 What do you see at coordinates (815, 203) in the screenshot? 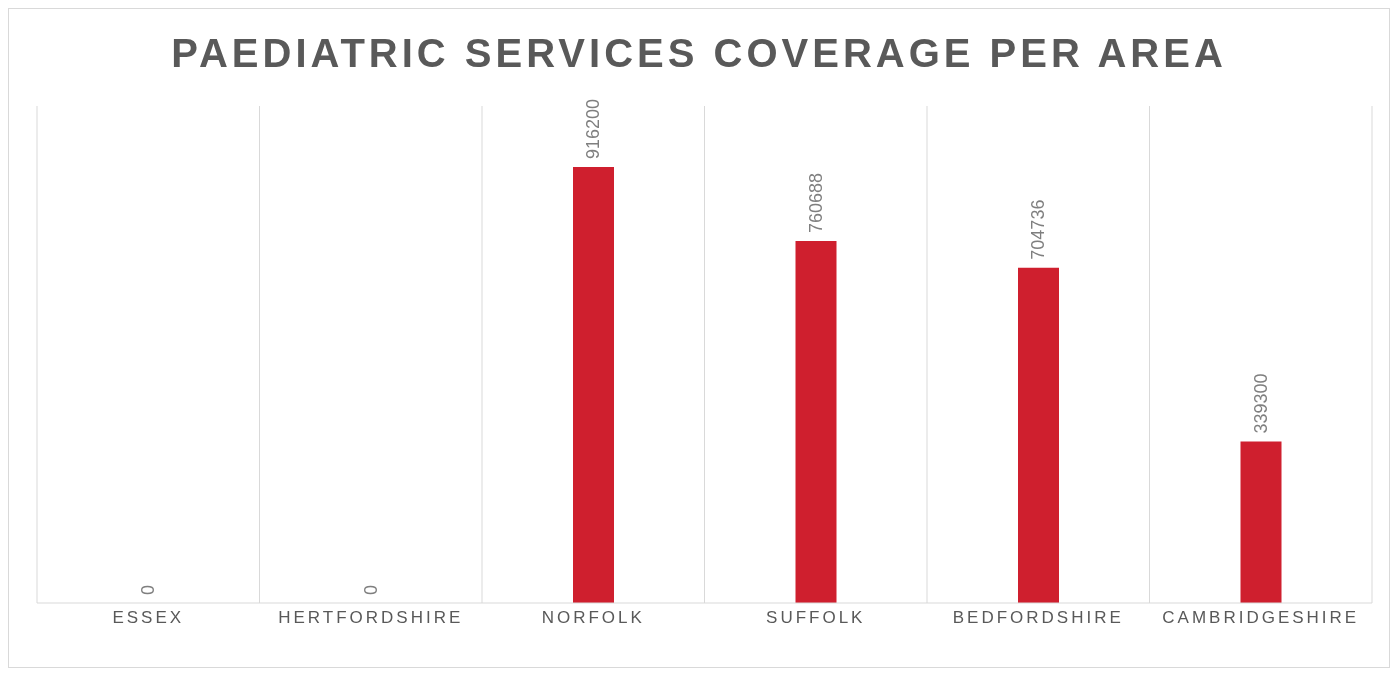
I see `data-label: 760688` at bounding box center [815, 203].